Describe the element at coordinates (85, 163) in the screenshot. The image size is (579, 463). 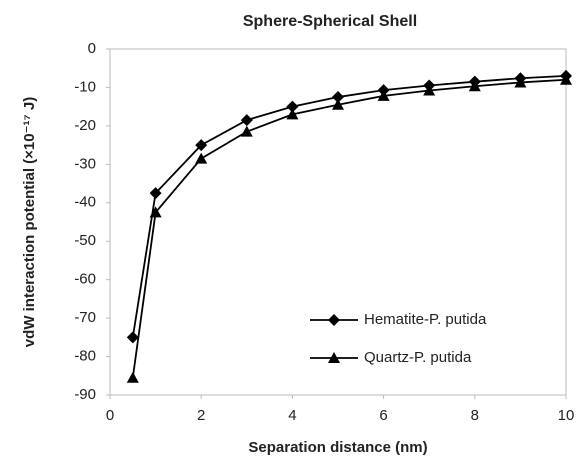
I see `y-tick-label: -30` at that location.